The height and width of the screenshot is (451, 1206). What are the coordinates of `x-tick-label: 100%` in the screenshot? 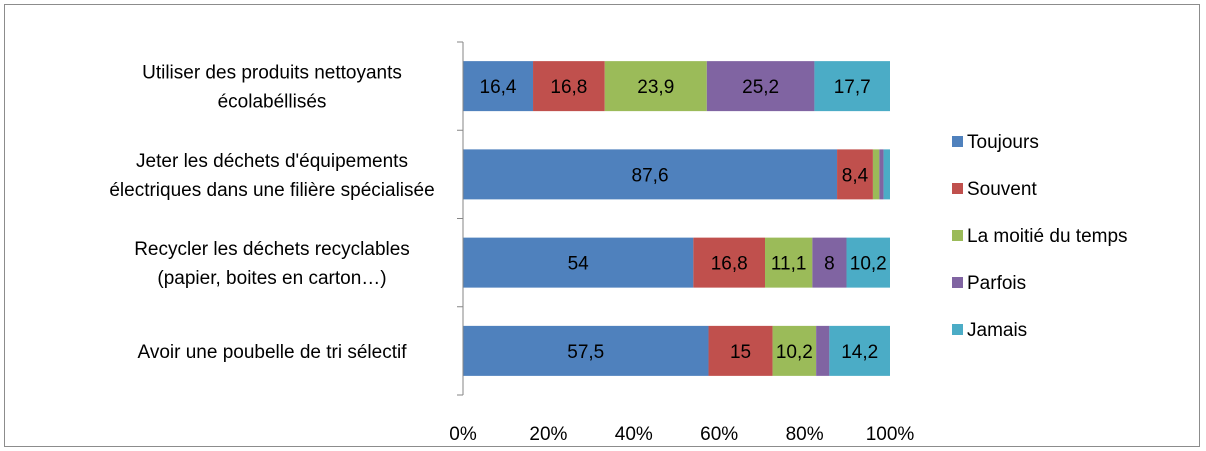 It's located at (890, 434).